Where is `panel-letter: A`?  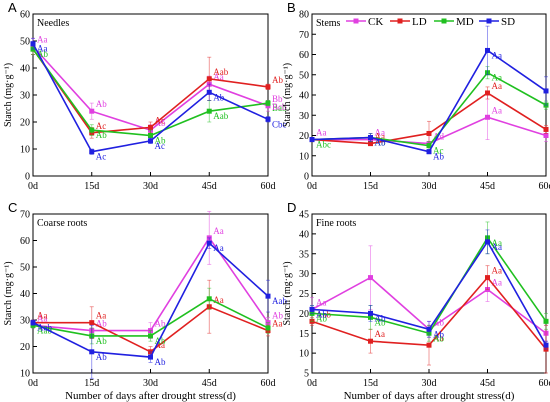 panel-letter: A is located at coordinates (12, 7).